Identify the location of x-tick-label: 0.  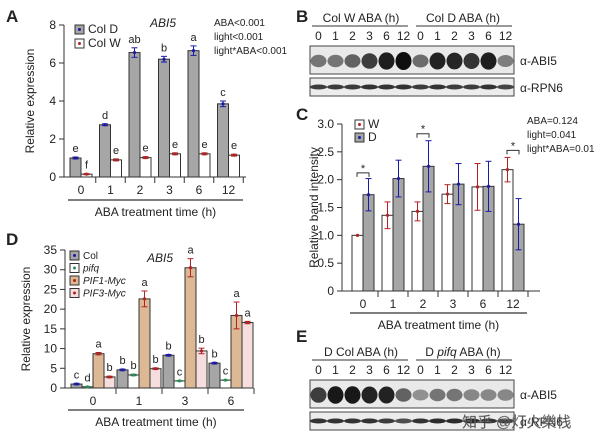
(93, 401).